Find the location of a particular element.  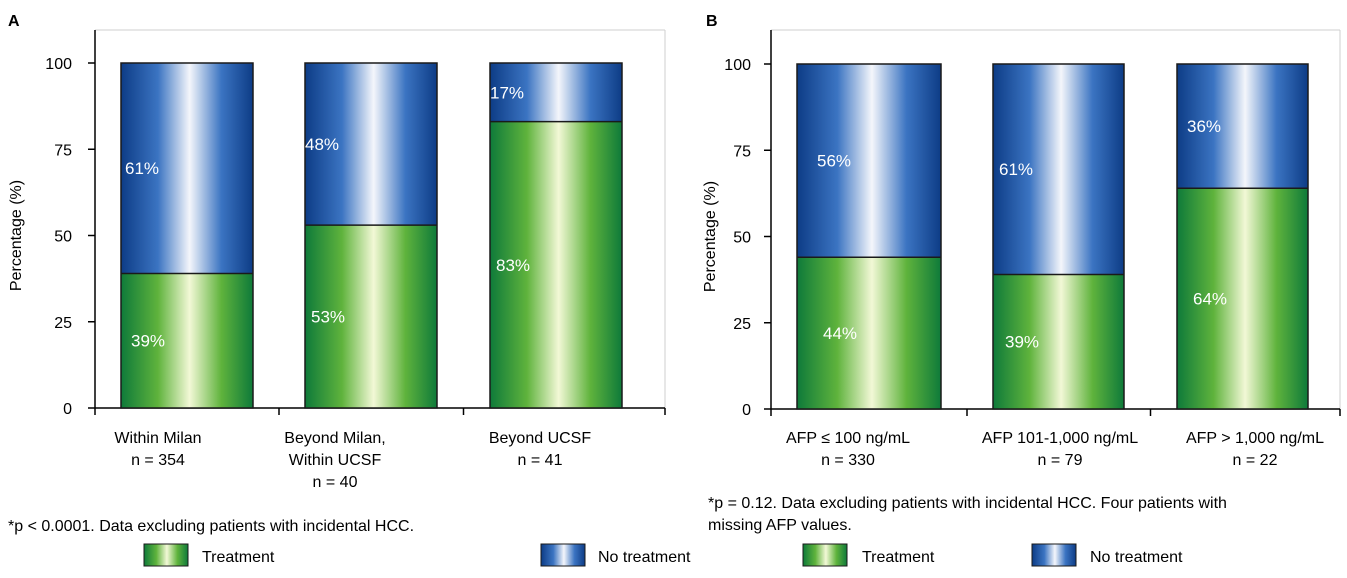

data-label-treatment: 83% is located at coordinates (513, 265).